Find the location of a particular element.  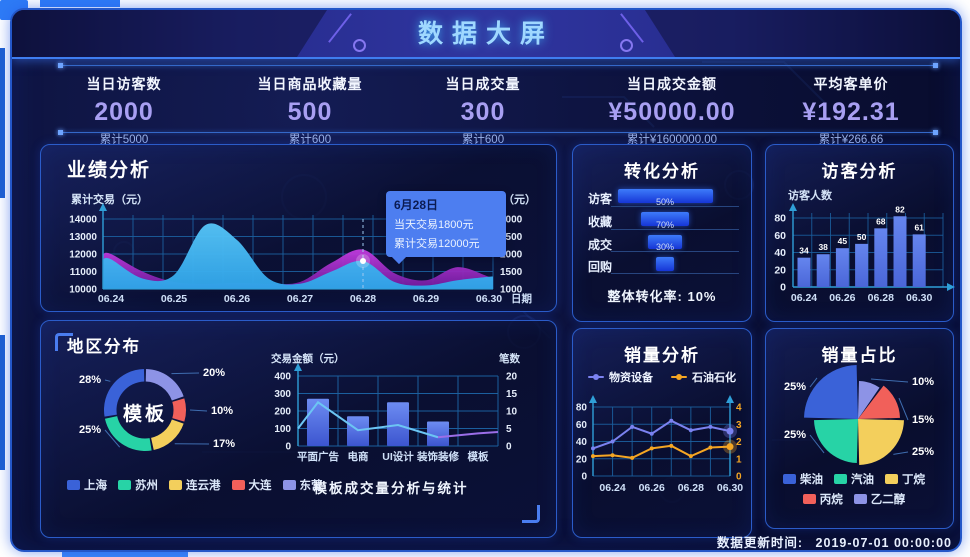

y-left-tick: 0 is located at coordinates (584, 477).